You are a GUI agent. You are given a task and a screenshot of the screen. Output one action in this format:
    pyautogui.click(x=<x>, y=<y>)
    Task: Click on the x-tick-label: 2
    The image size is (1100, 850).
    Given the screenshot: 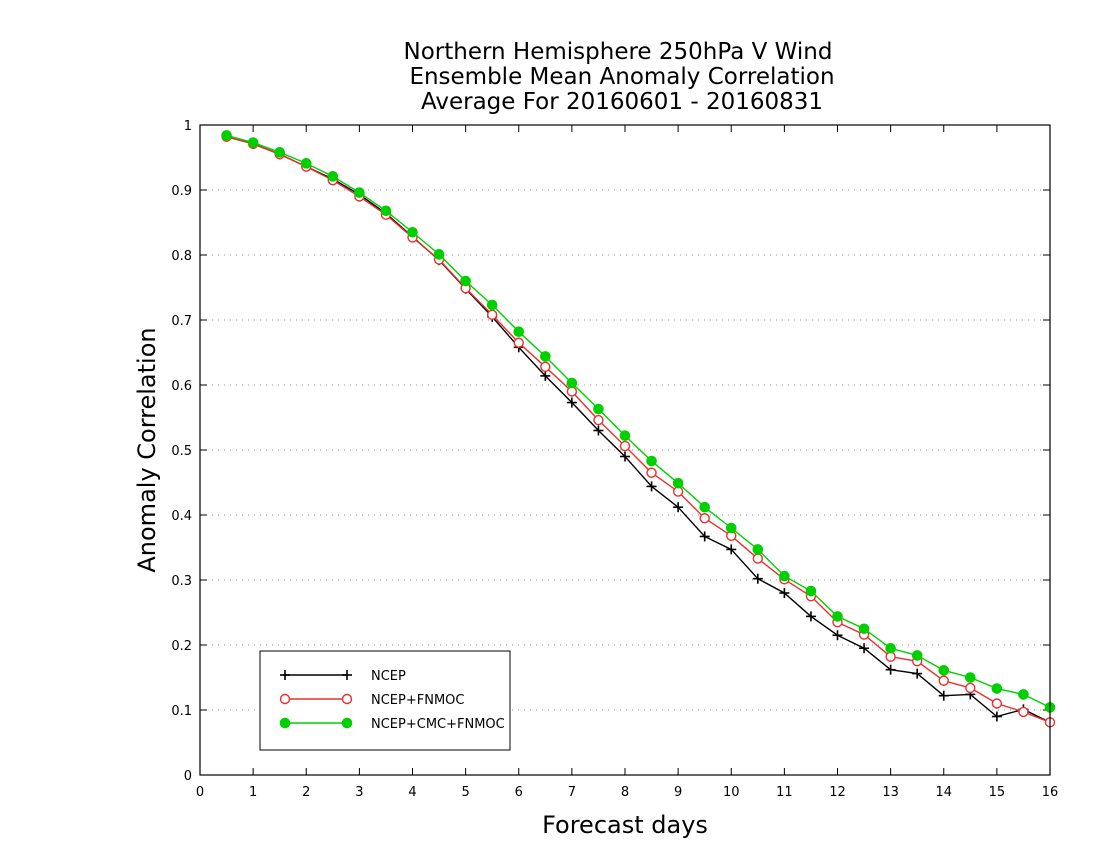 What is the action you would take?
    pyautogui.click(x=306, y=792)
    